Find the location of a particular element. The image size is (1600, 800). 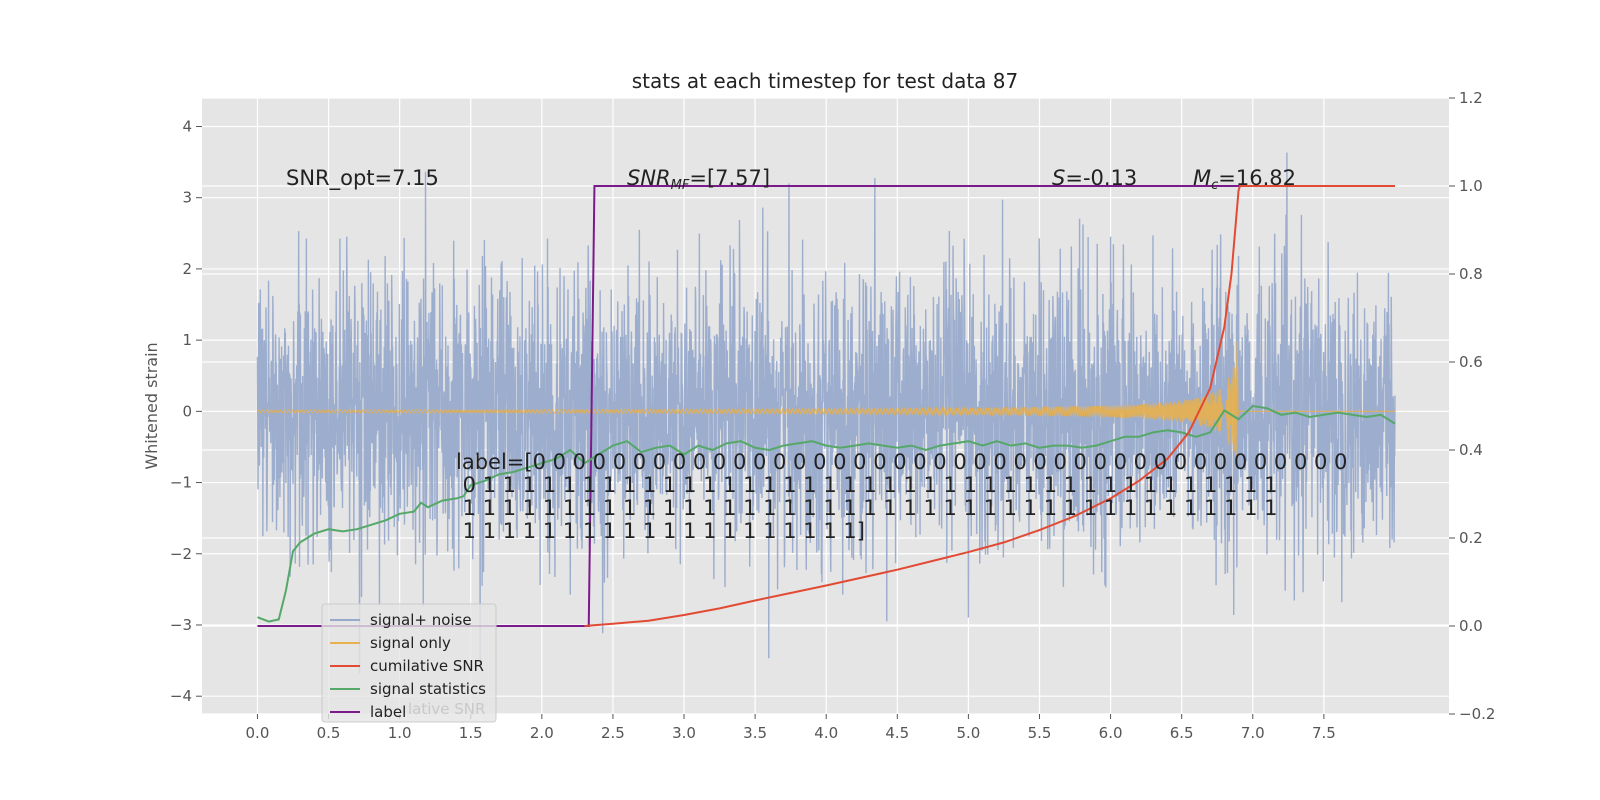

x-tick-label: 1.5 is located at coordinates (471, 733).